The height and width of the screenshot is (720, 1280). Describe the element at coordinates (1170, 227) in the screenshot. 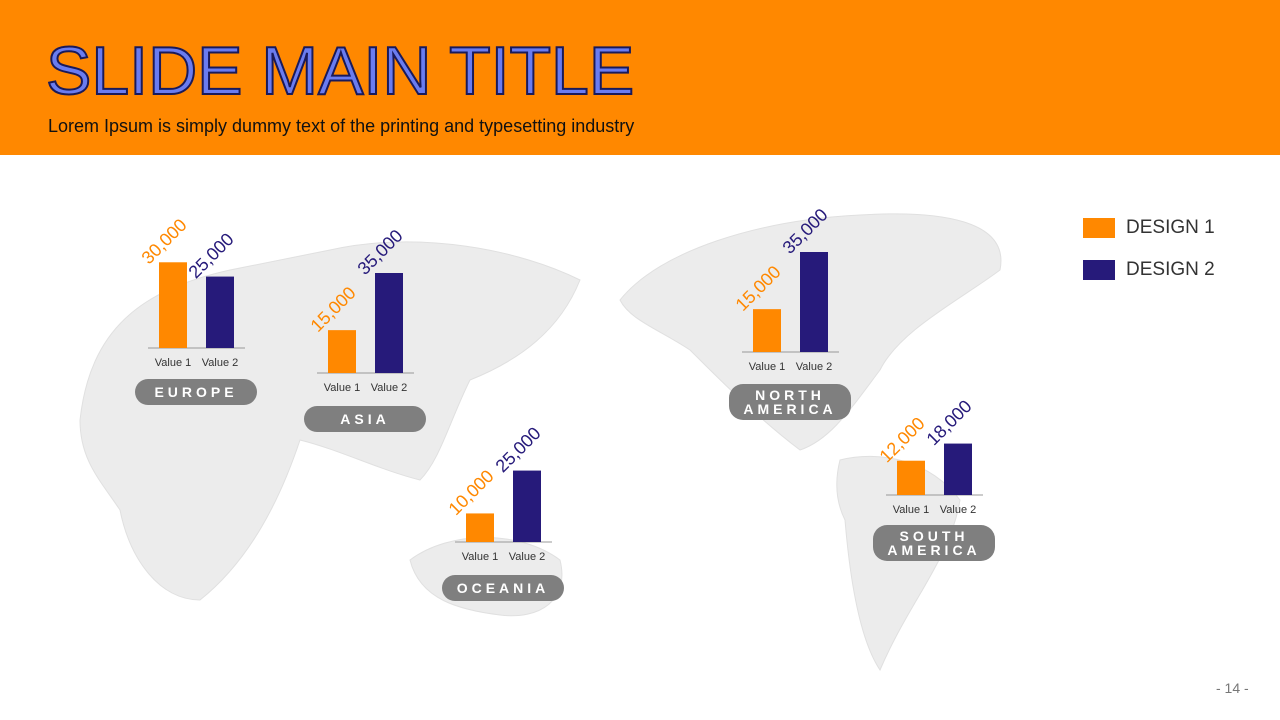

I see `legend-label: DESIGN 1` at that location.